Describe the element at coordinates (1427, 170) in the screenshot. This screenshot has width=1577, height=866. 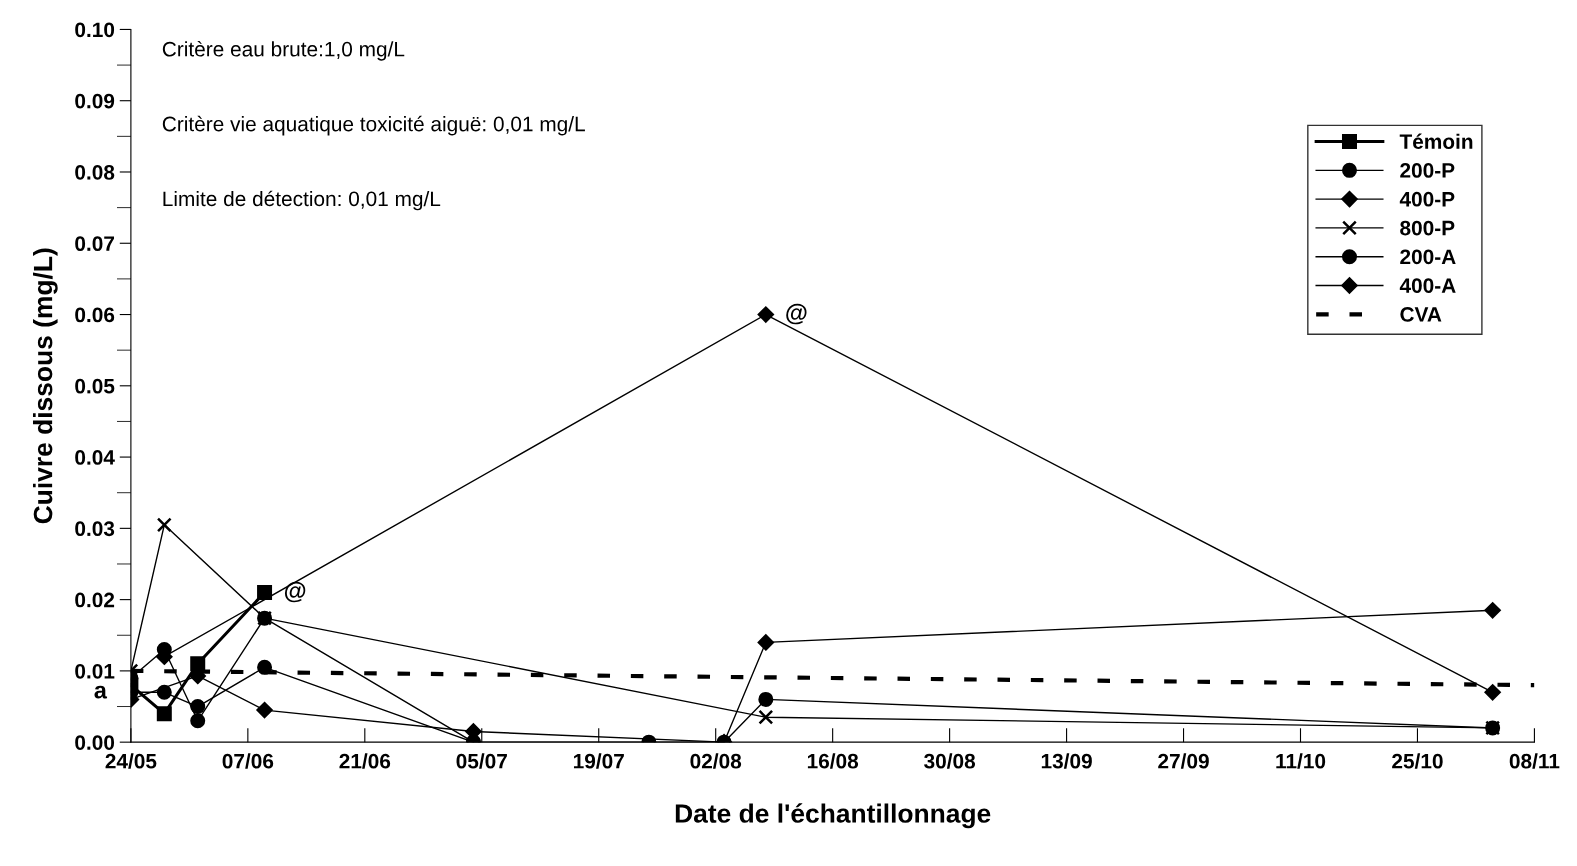
I see `legend-label: 200-P` at that location.